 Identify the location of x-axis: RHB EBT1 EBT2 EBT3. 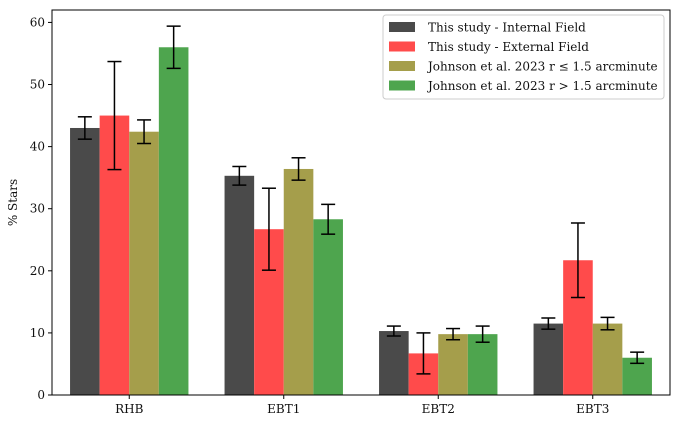
(362, 405).